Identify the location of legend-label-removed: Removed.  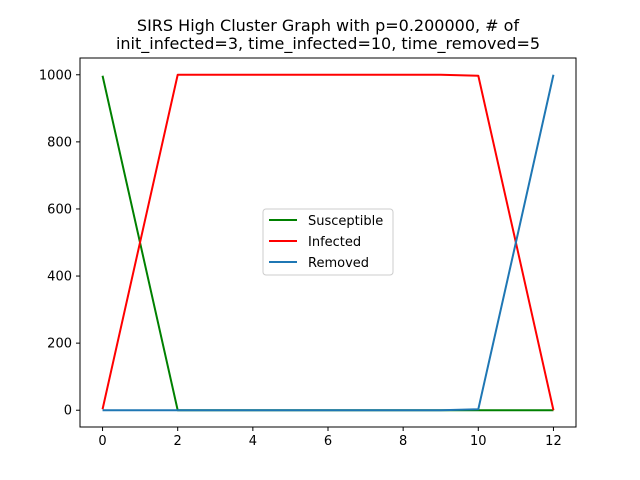
(338, 263).